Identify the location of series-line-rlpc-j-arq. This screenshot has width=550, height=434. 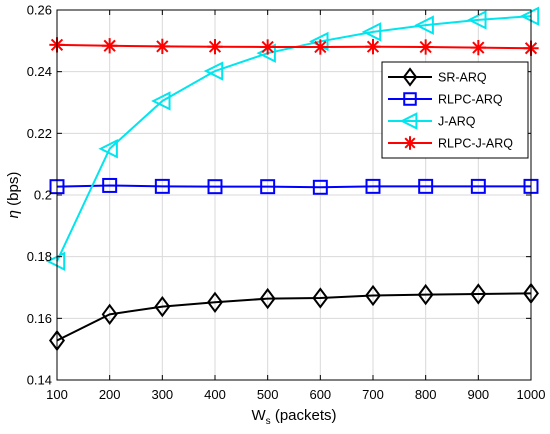
(294, 46).